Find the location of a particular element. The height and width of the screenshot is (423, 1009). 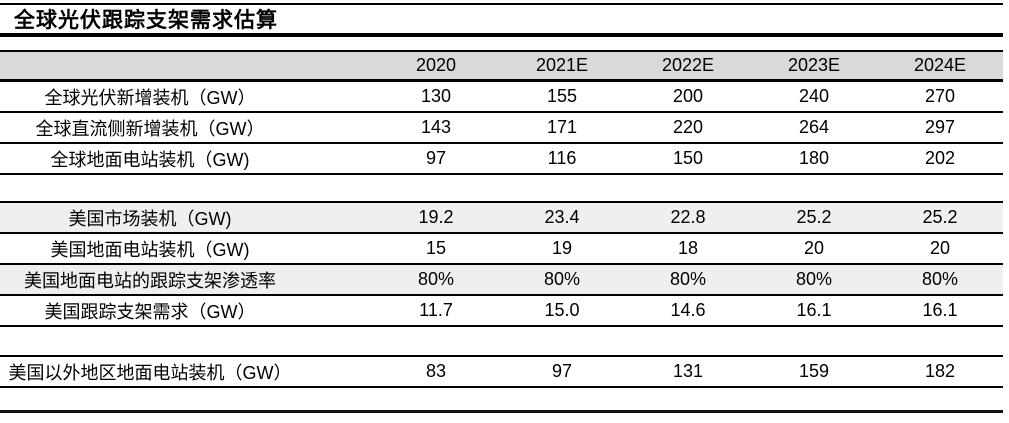

title-underline-rule is located at coordinates (501, 35).